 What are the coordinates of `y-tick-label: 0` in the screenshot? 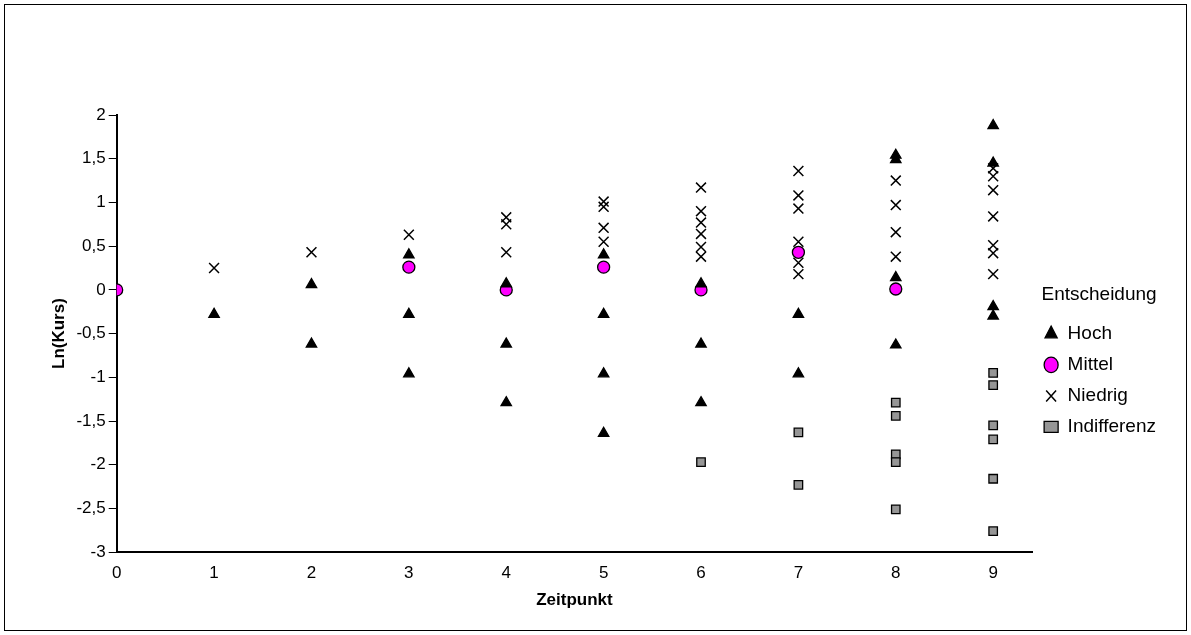 It's located at (101, 289).